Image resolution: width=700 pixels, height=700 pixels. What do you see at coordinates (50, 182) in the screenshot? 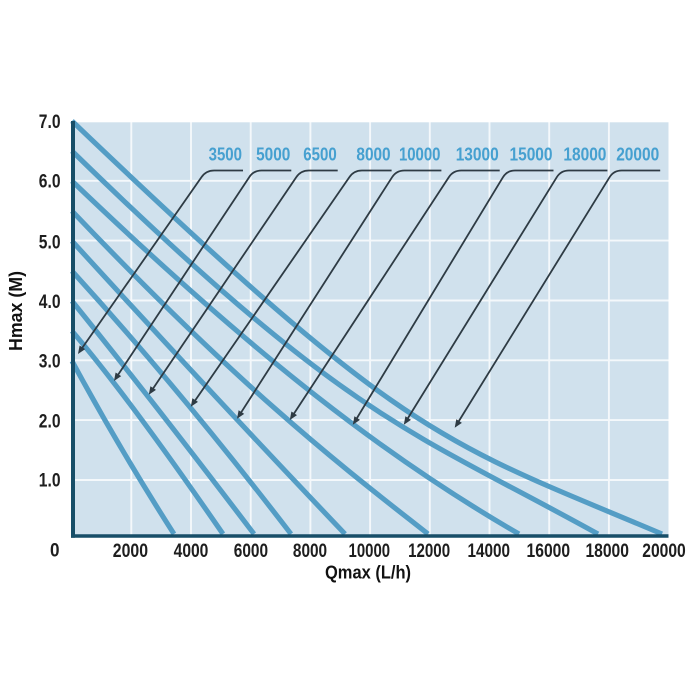
I see `svg-text: 6.0` at bounding box center [50, 182].